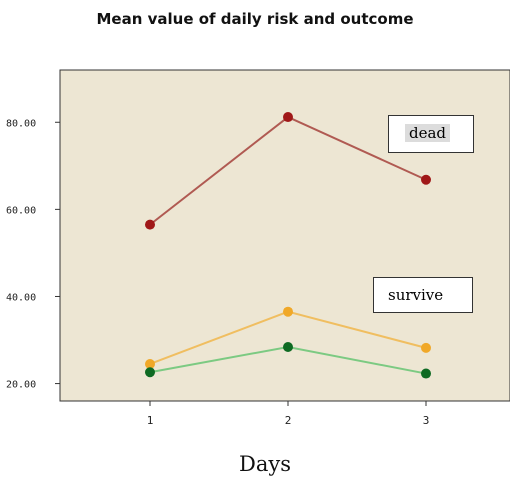  I want to click on x-tick-label: 2, so click(288, 420).